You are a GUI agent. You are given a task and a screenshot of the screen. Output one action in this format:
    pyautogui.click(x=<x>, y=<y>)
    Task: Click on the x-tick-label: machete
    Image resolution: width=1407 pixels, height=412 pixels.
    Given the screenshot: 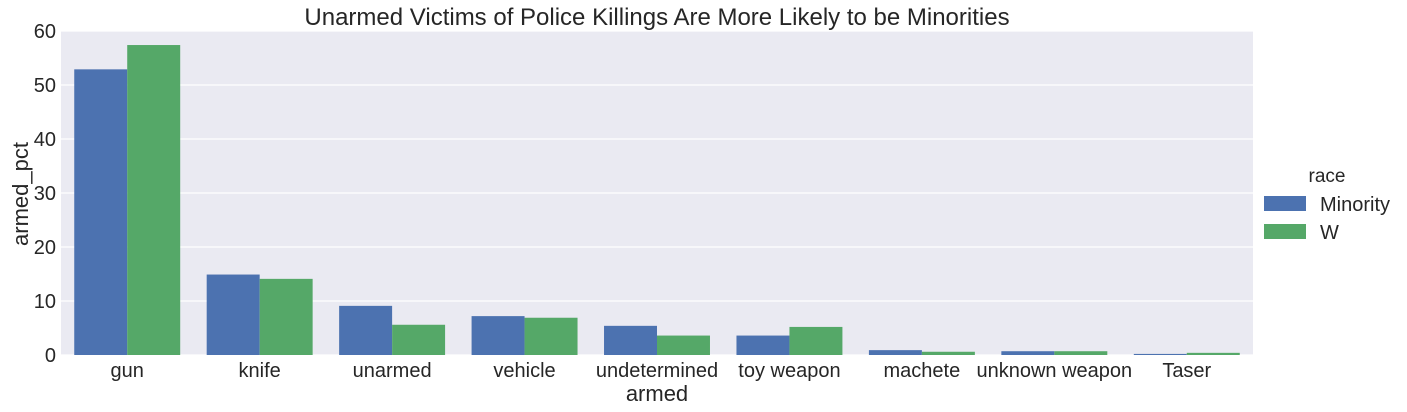 What is the action you would take?
    pyautogui.click(x=922, y=371)
    